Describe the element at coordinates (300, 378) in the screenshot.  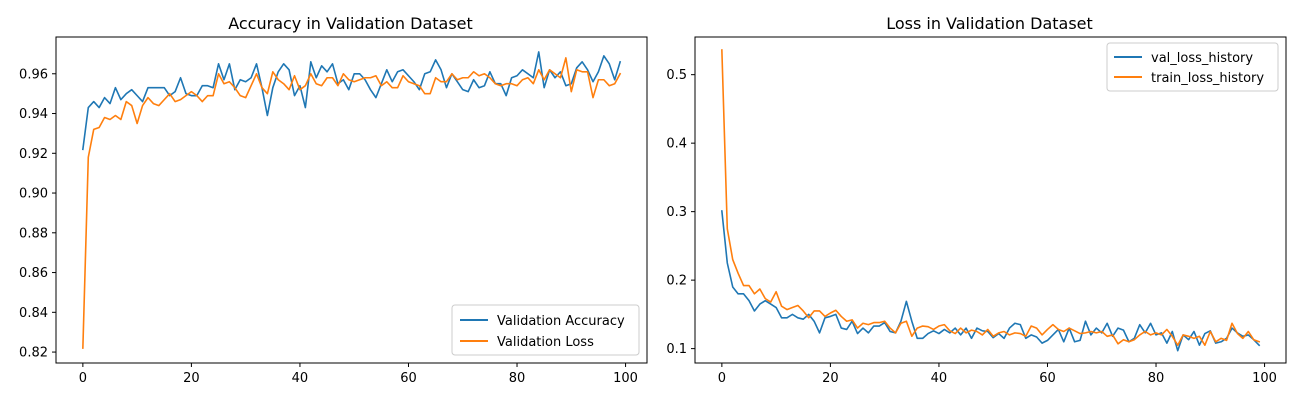
I see `accuracy-x-tick-label: 40` at that location.